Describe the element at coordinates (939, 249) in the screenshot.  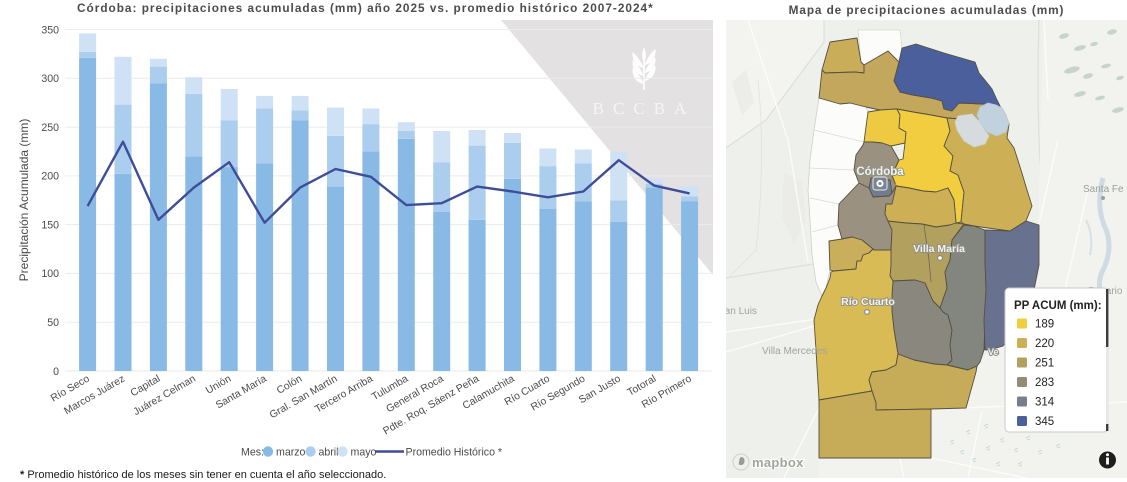
I see `svg-text: Villa María` at that location.